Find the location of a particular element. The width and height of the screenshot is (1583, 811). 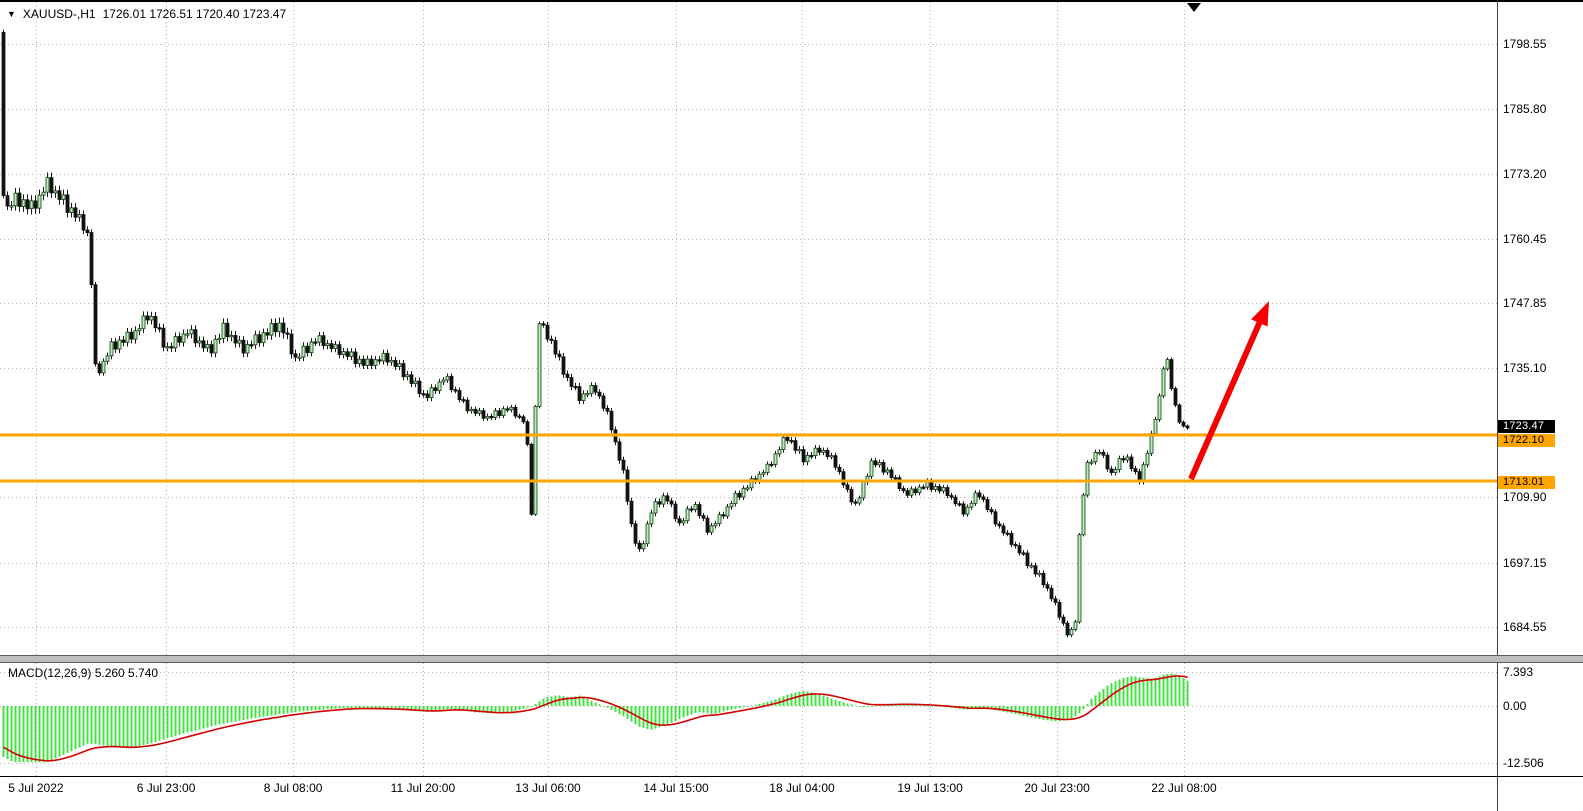

price-axis-label: 1684.55 is located at coordinates (1525, 626).